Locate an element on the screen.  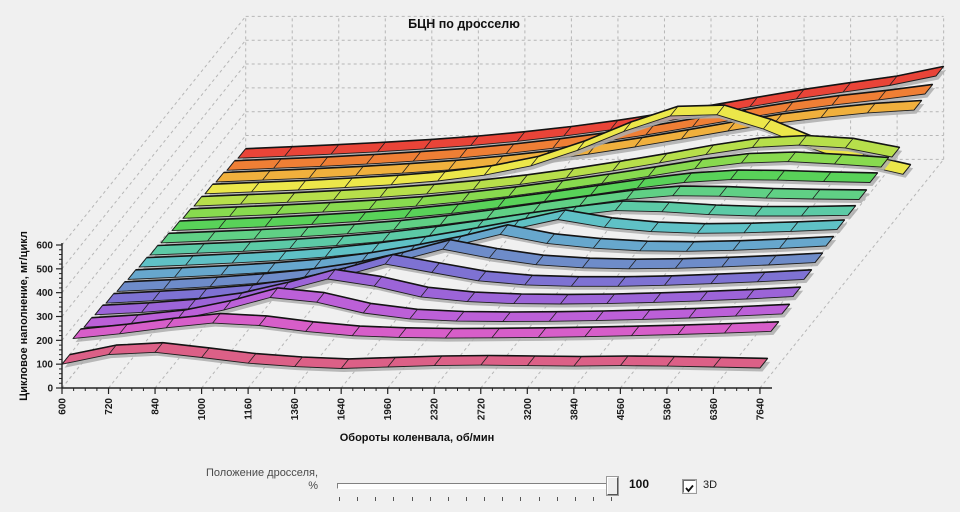
svg-text: 300 is located at coordinates (44, 317).